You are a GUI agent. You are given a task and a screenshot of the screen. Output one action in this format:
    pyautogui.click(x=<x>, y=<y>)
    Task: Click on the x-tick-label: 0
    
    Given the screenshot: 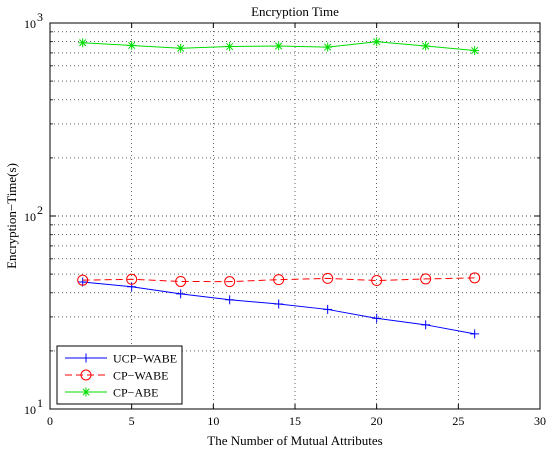 What is the action you would take?
    pyautogui.click(x=50, y=421)
    